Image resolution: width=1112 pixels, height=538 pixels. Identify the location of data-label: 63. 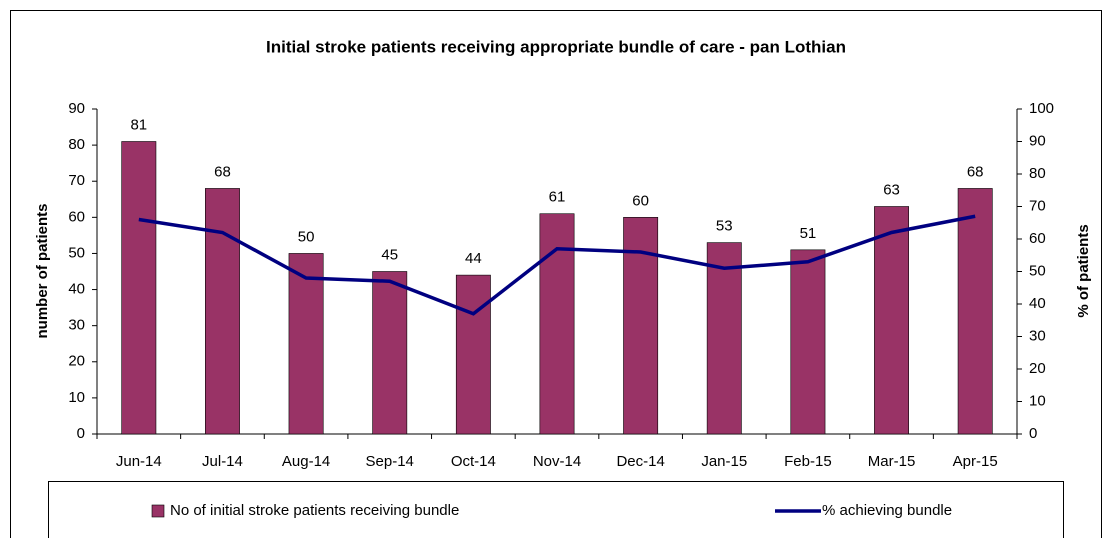
(891, 189).